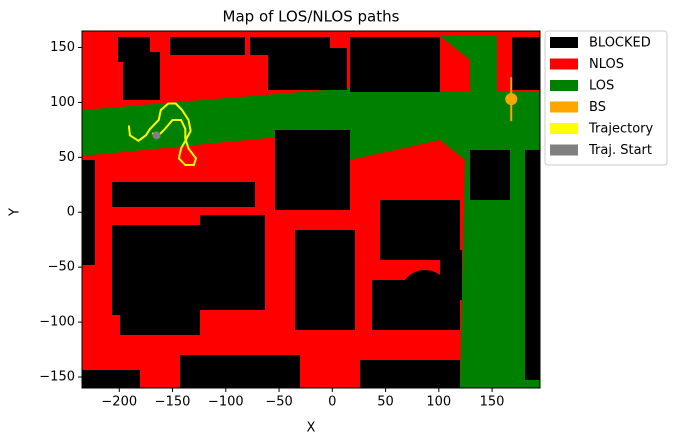 Image resolution: width=676 pixels, height=447 pixels. I want to click on los-area, so click(455, 48).